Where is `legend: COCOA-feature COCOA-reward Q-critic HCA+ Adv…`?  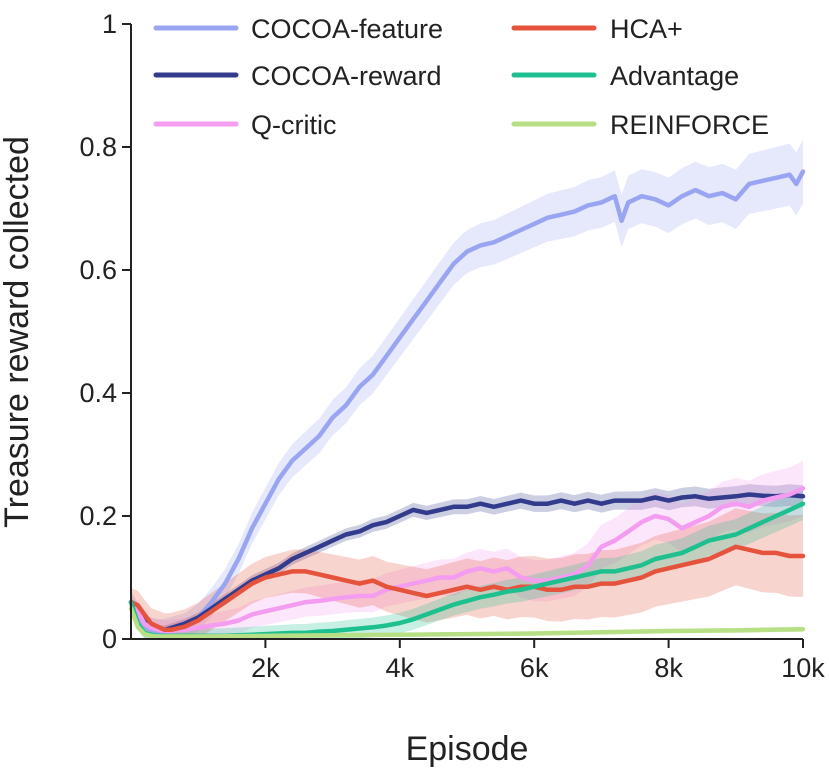
legend: COCOA-feature COCOA-reward Q-critic HCA+ Adv… is located at coordinates (461, 77).